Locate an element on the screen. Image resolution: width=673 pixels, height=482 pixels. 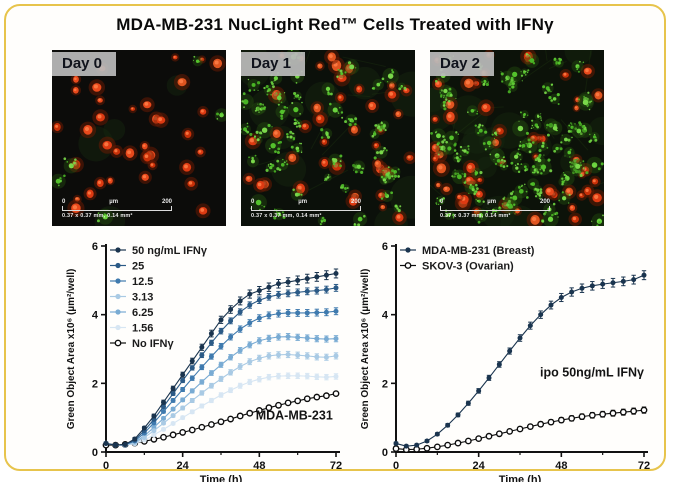
microscopy-panel-day1: Day 1 0 µm 200 0.37 x 0.37 mm, 0.14 mm² is located at coordinates (328, 138).